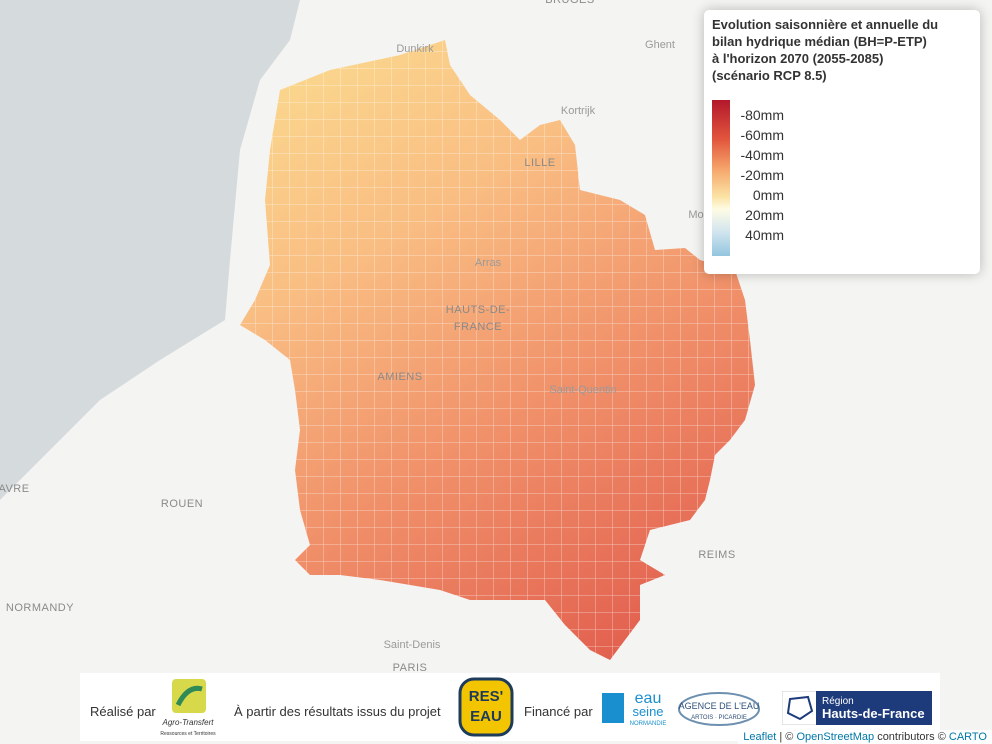 The height and width of the screenshot is (744, 992). I want to click on reseau-logo: RES' EAU, so click(486, 707).